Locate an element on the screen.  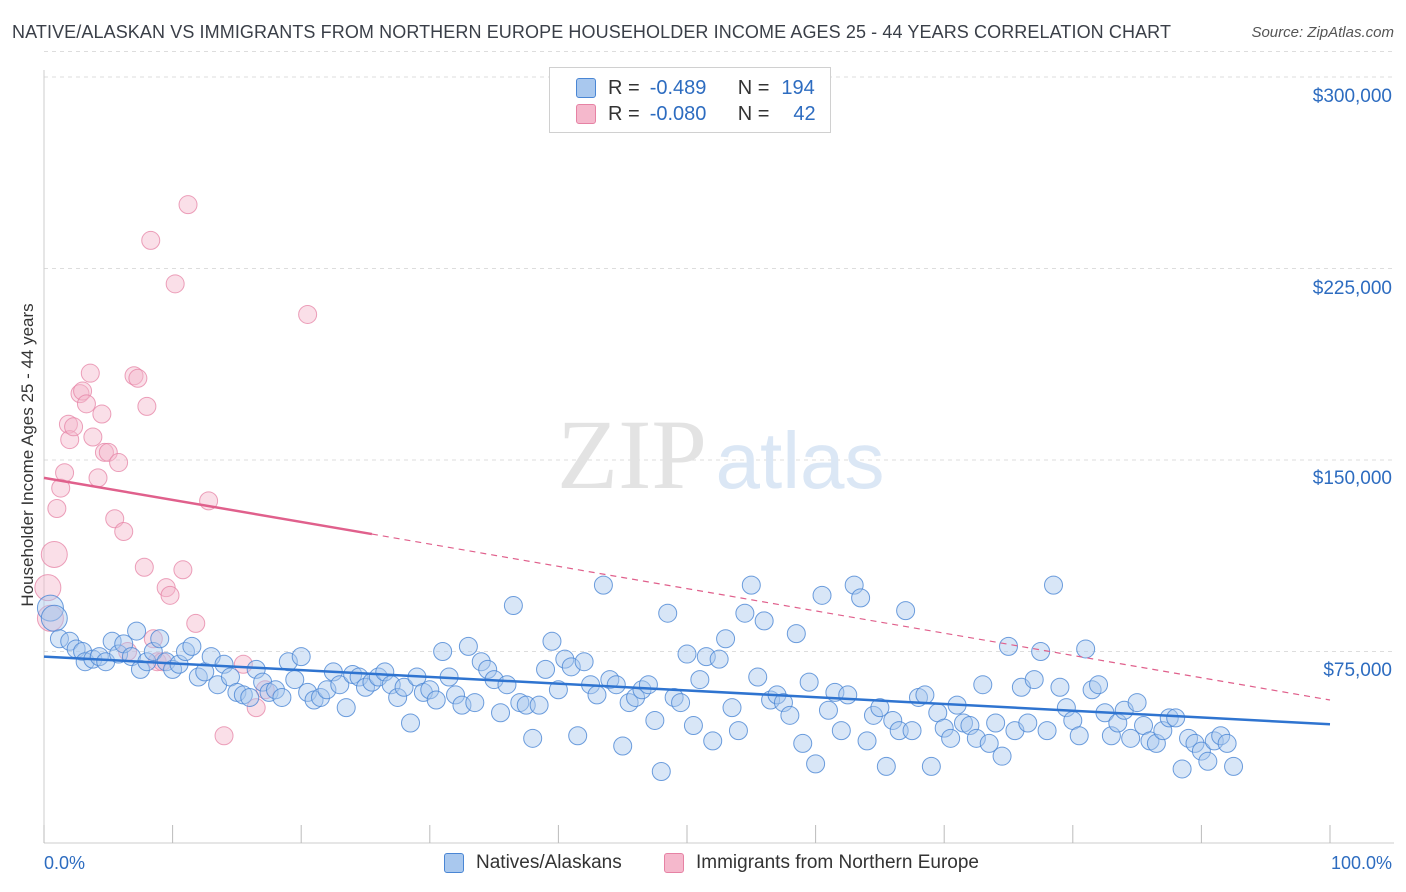
series-label-natives: Natives/Alaskans is located at coordinates (549, 862).